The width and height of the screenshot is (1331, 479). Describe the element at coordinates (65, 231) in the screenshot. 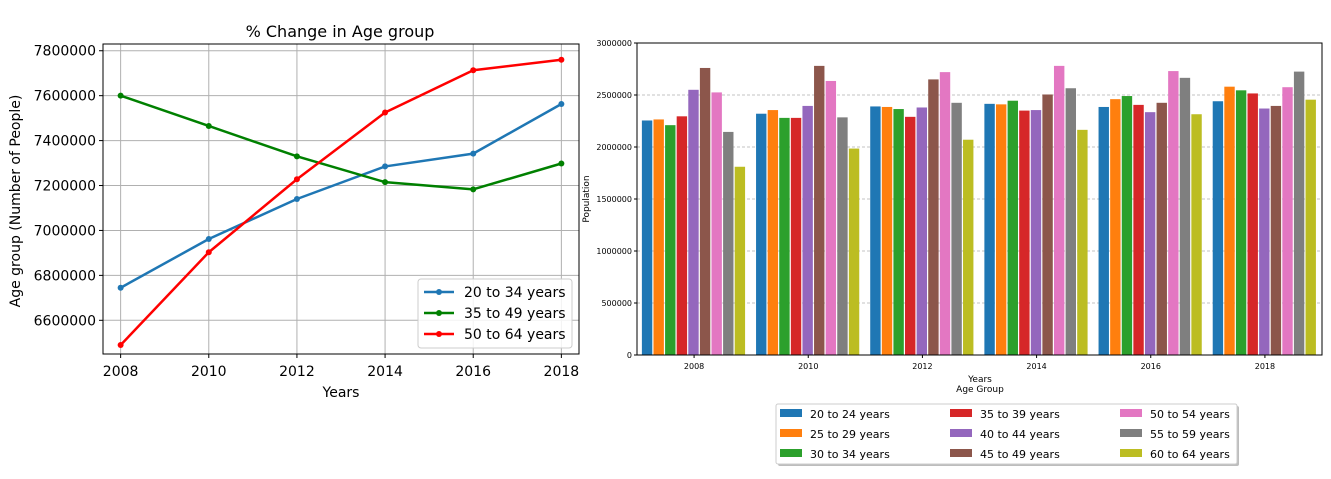

I see `line-chart-ytick-label: 7000000` at that location.